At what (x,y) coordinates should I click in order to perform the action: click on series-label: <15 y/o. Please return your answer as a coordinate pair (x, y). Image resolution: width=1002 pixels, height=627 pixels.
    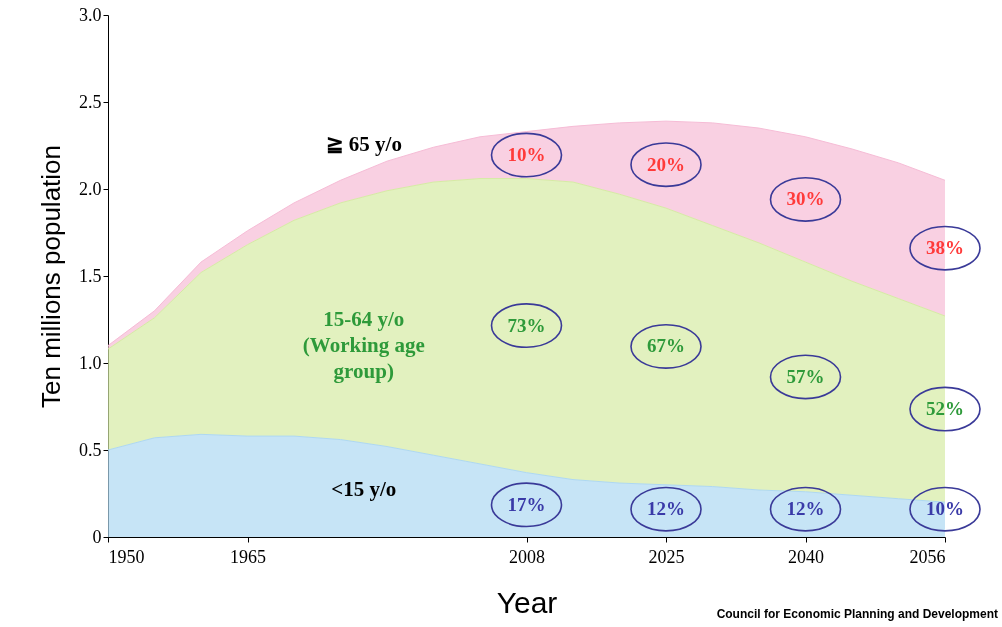
    Looking at the image, I should click on (364, 489).